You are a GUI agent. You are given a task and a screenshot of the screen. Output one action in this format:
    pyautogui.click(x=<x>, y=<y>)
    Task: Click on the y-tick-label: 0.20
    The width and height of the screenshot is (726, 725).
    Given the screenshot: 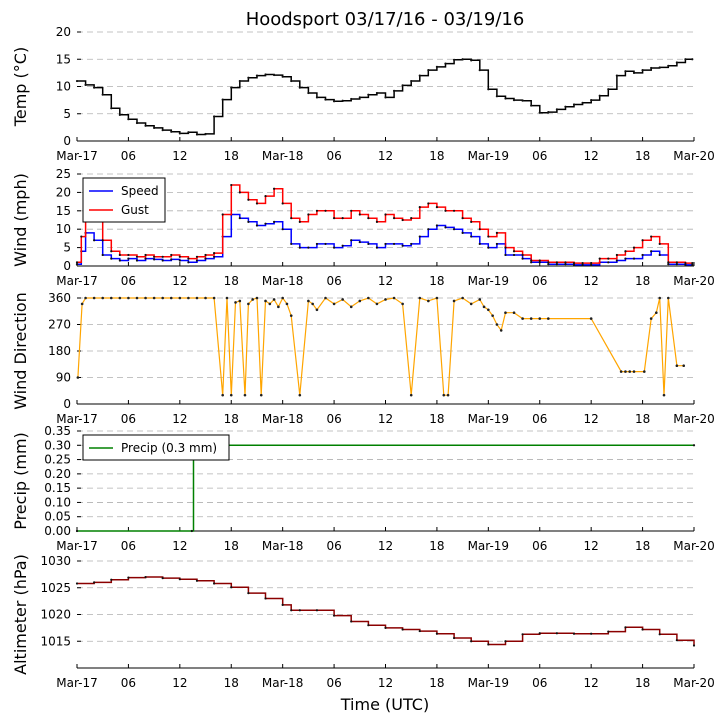 What is the action you would take?
    pyautogui.click(x=57, y=474)
    